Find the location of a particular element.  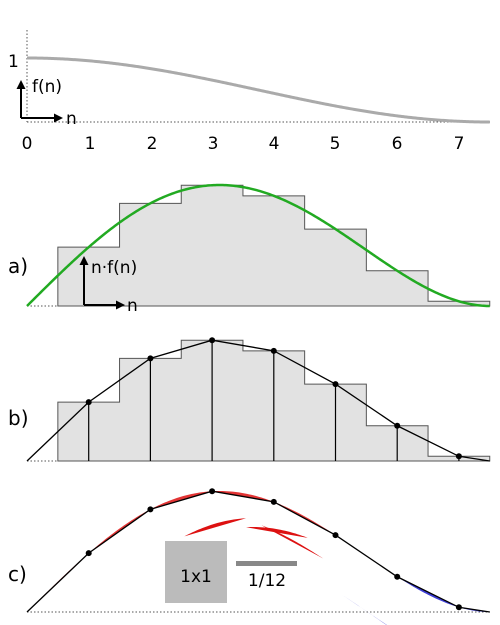

top-axis-arrows is located at coordinates (39, 101).